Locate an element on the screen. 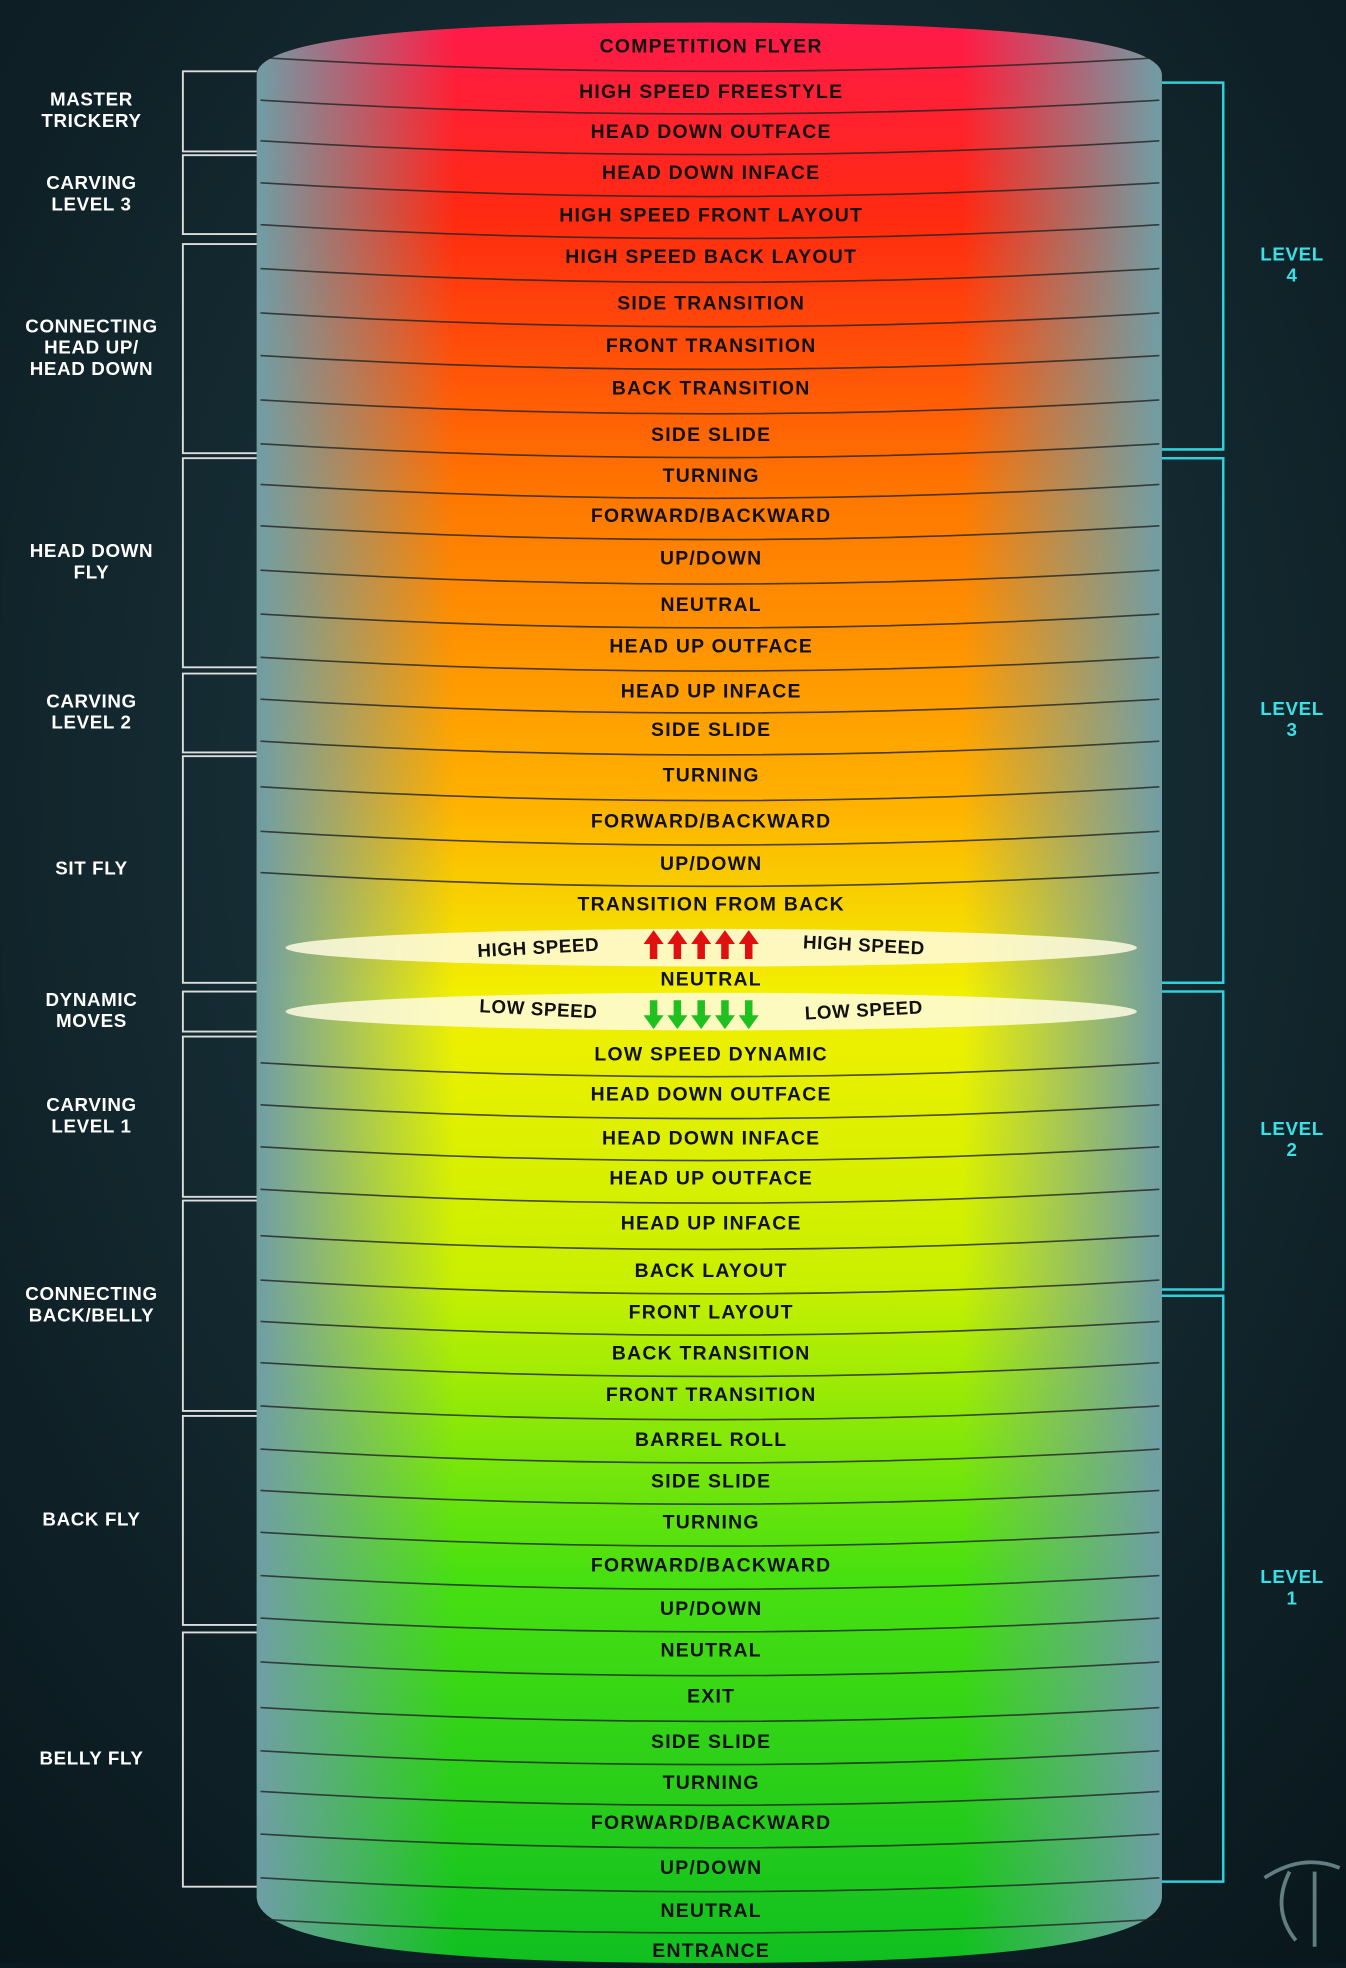 The width and height of the screenshot is (1346, 1968). row-label: FRONT TRANSITION is located at coordinates (711, 1395).